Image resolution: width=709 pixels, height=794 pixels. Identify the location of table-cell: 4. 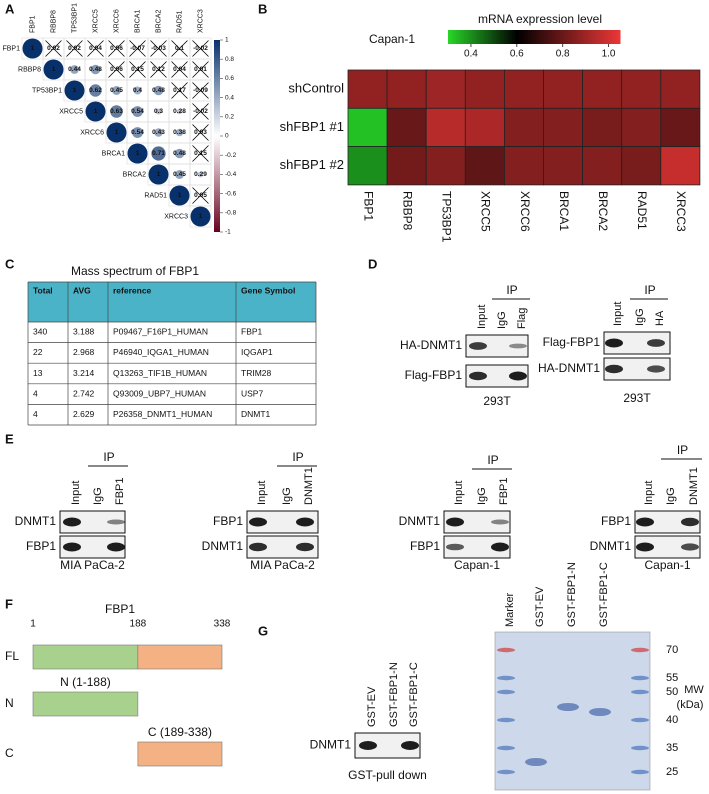
(35, 414).